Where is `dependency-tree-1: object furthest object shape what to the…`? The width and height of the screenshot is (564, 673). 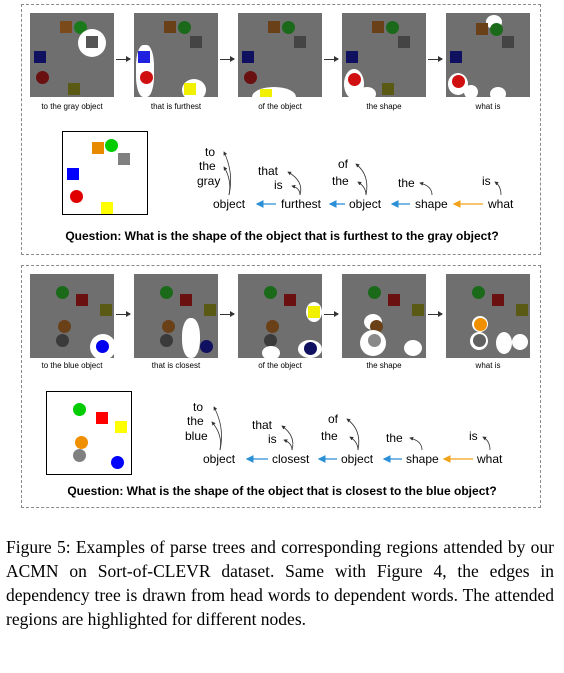 dependency-tree-1: object furthest object shape what to the… is located at coordinates (355, 178).